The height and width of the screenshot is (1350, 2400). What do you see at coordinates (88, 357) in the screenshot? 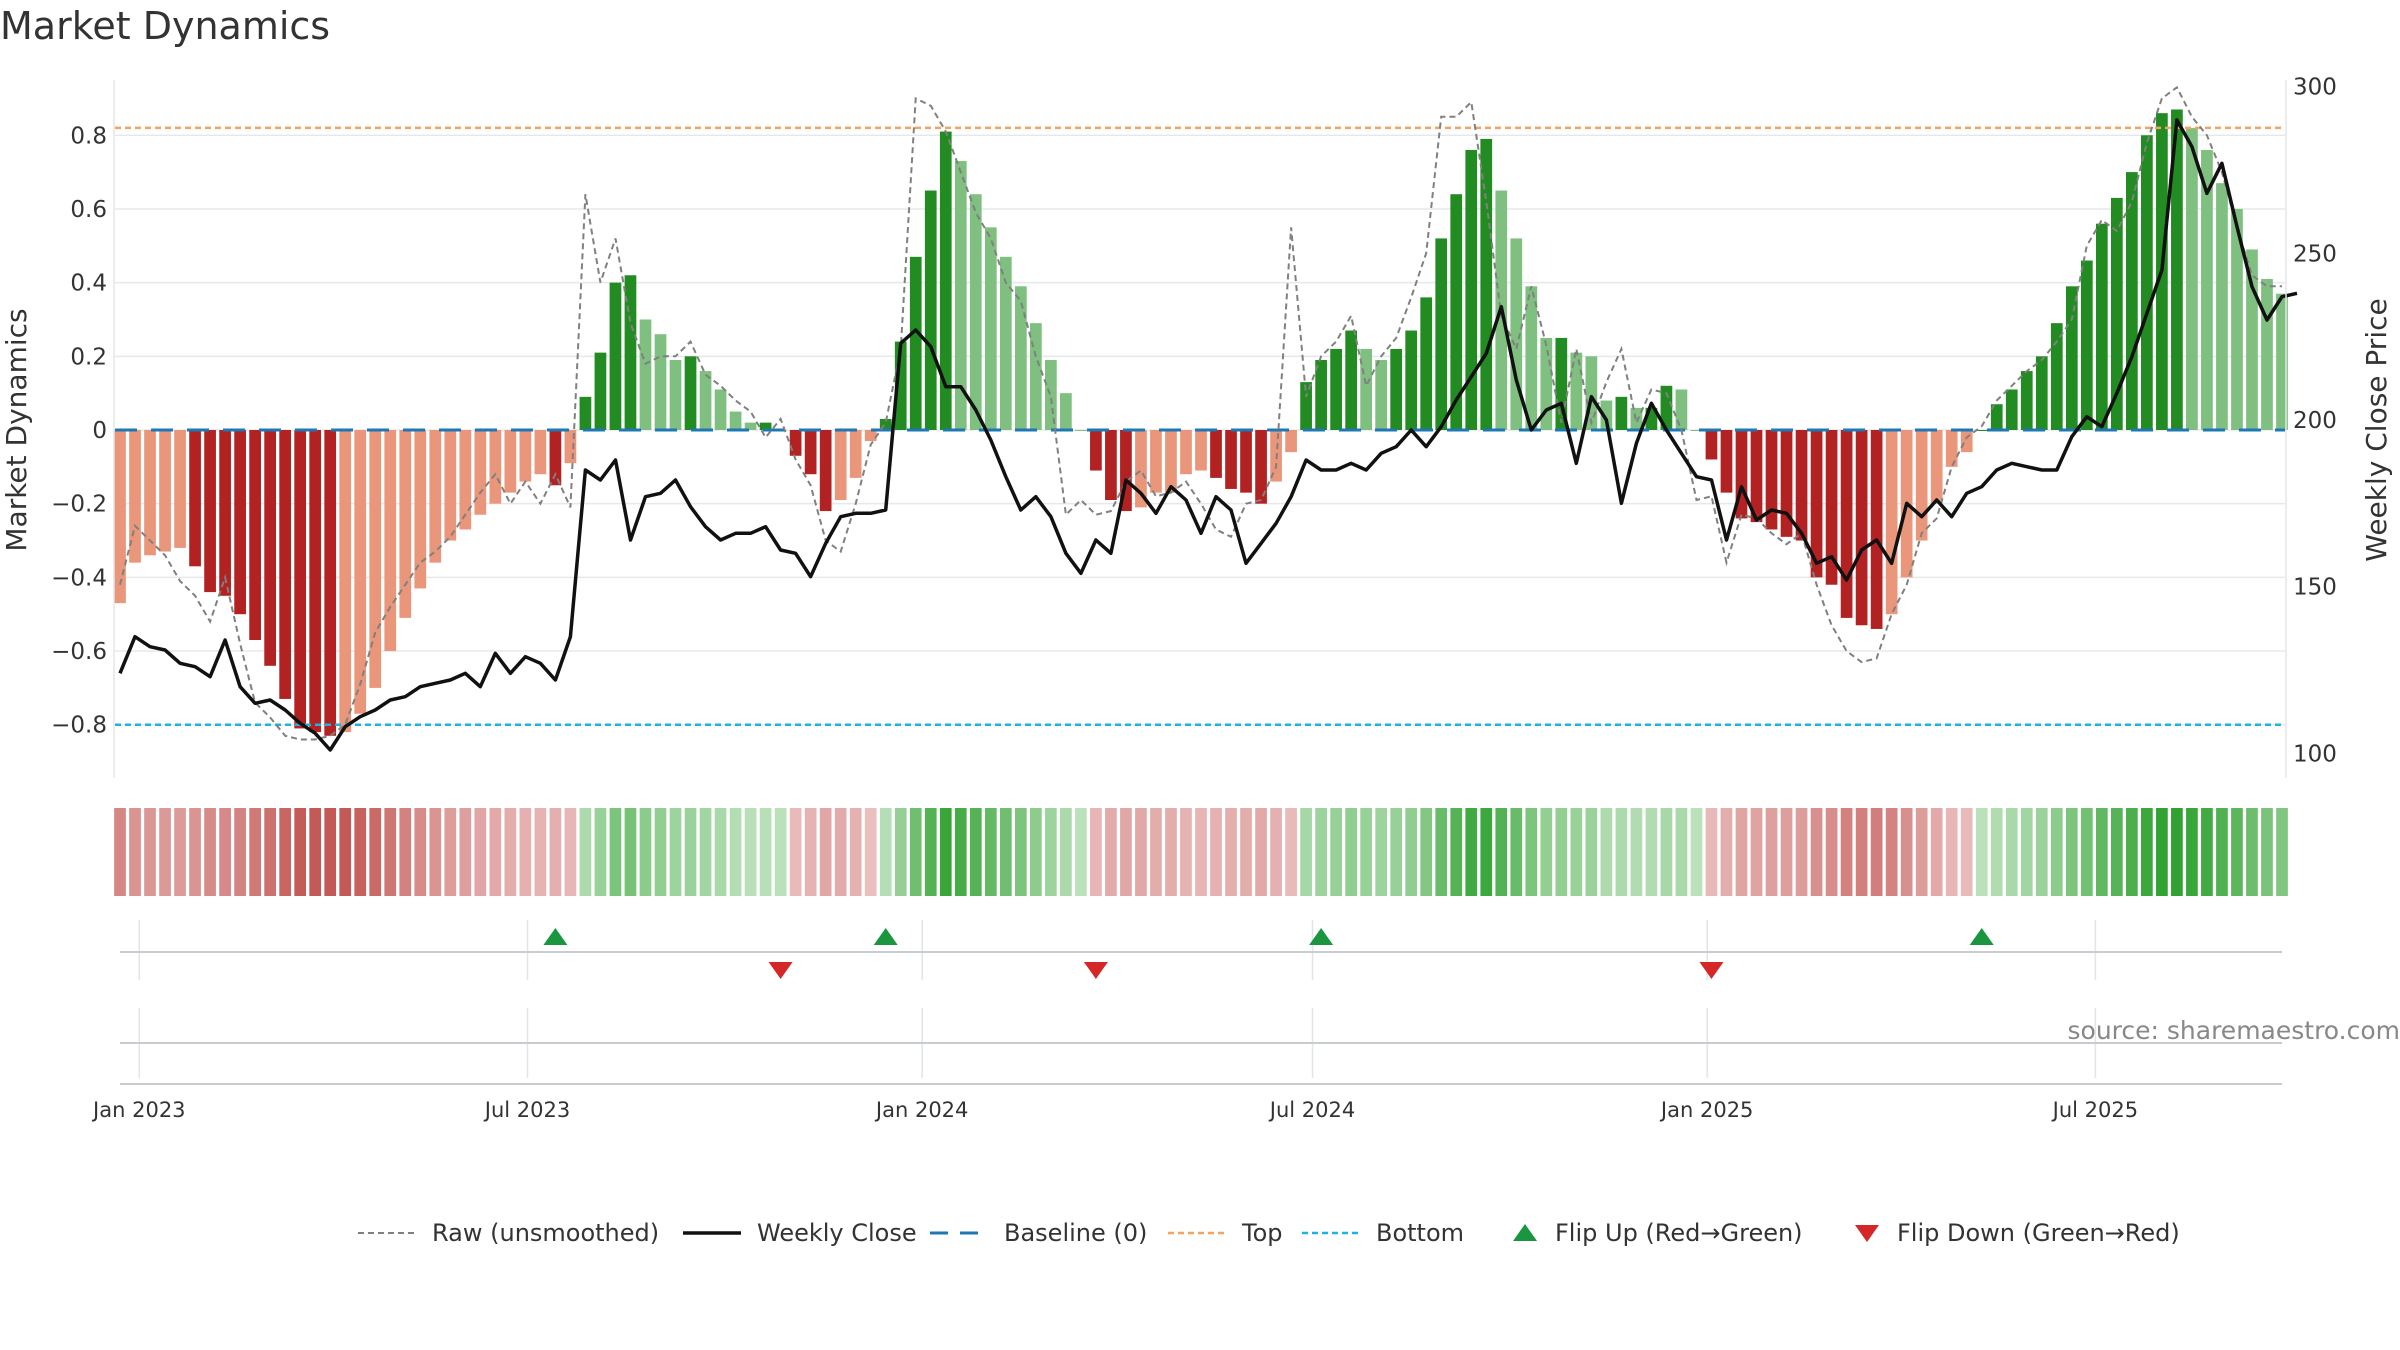
I see `left-tick-label: 0.2` at bounding box center [88, 357].